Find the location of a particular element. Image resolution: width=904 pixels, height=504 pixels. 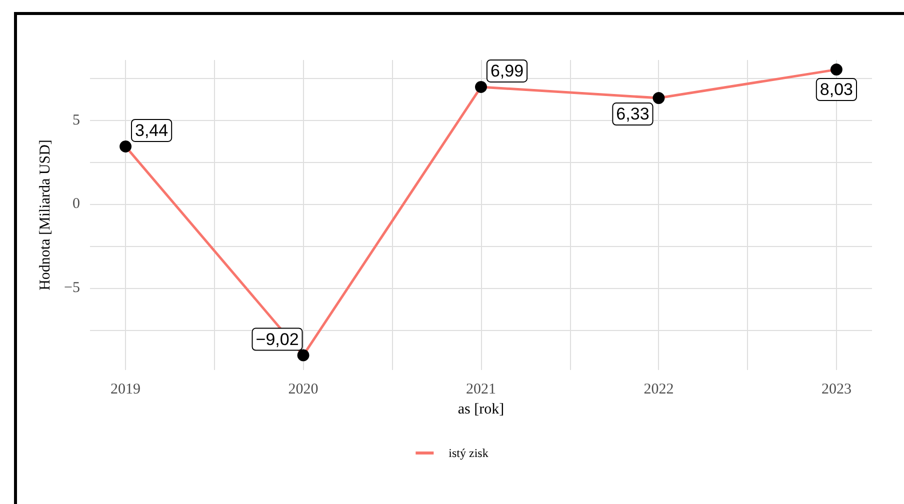

x-tick-label: 2023 is located at coordinates (836, 390).